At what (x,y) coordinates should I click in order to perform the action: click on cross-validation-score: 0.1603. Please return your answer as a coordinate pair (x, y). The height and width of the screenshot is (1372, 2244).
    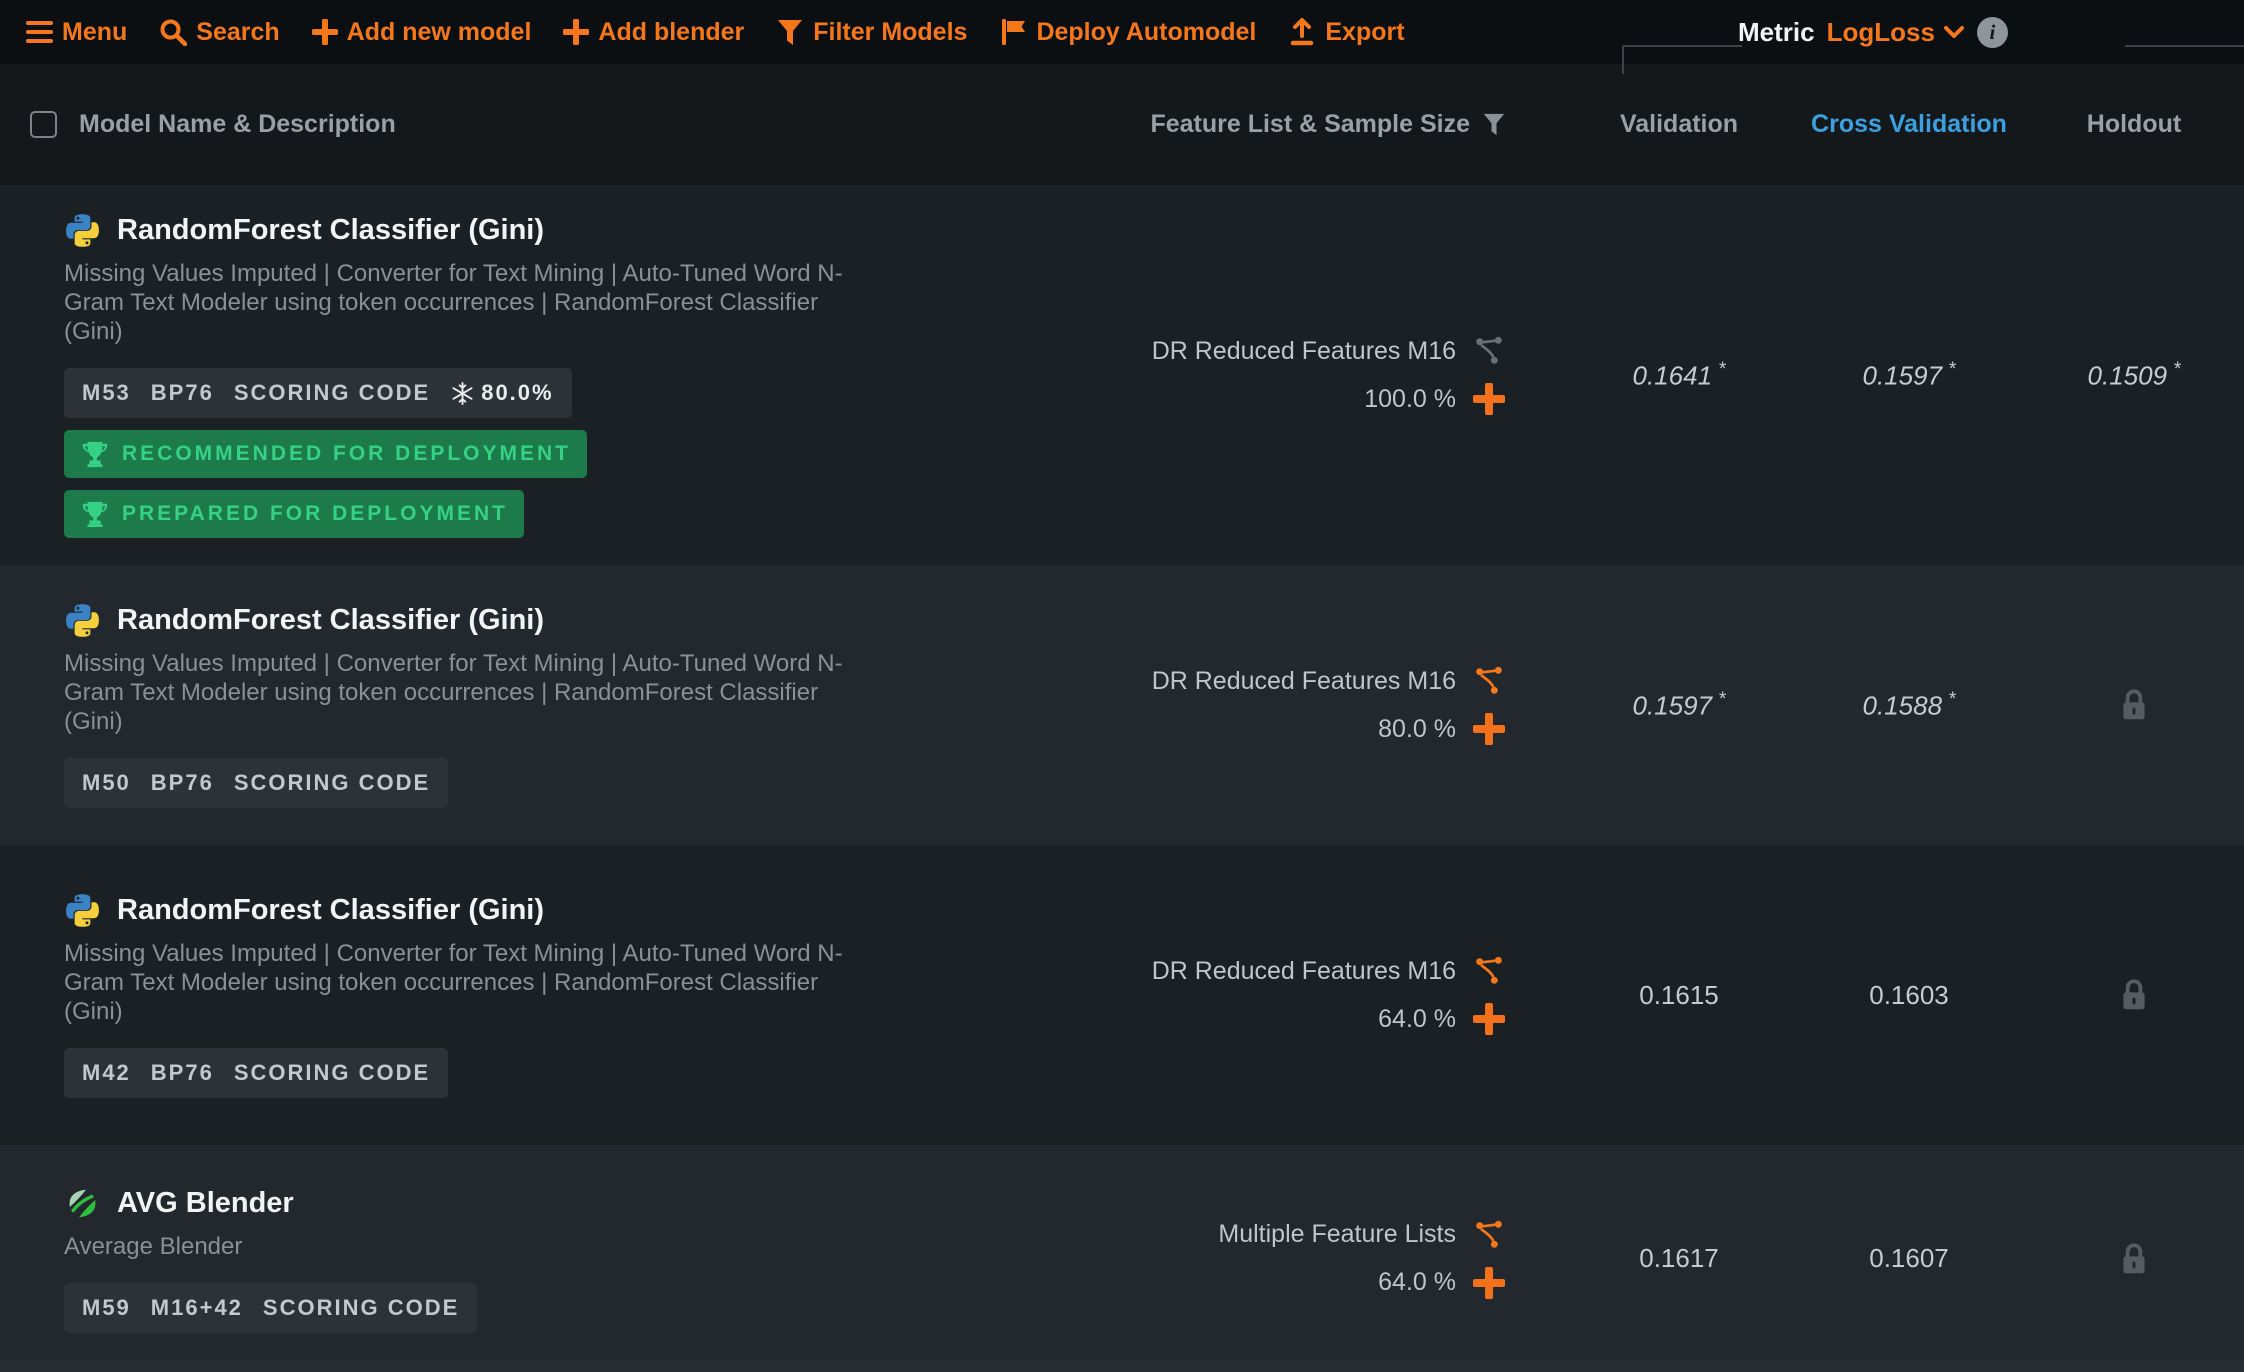
    Looking at the image, I should click on (1909, 994).